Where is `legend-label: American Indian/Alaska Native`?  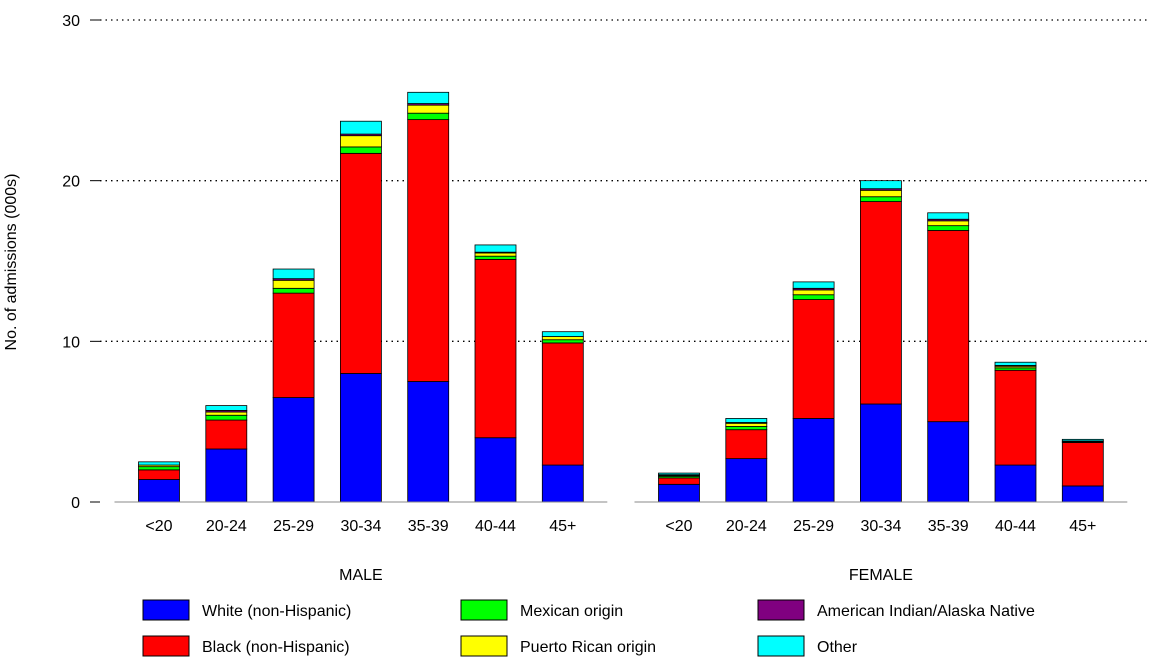 legend-label: American Indian/Alaska Native is located at coordinates (926, 611).